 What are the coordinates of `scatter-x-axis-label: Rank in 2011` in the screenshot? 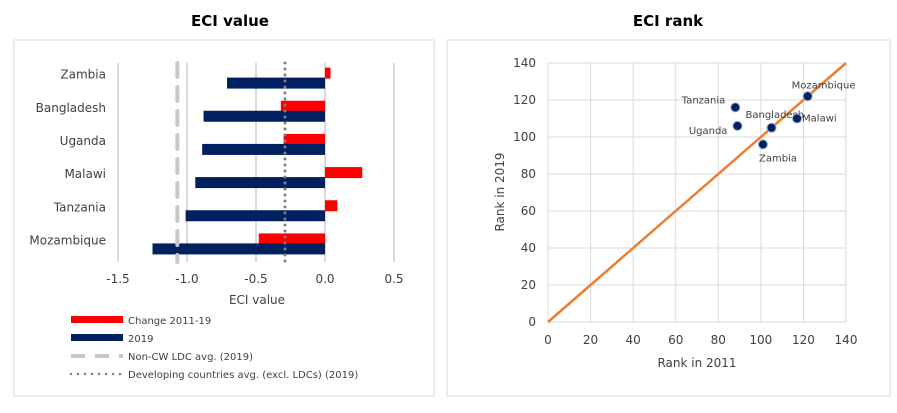 It's located at (696, 363).